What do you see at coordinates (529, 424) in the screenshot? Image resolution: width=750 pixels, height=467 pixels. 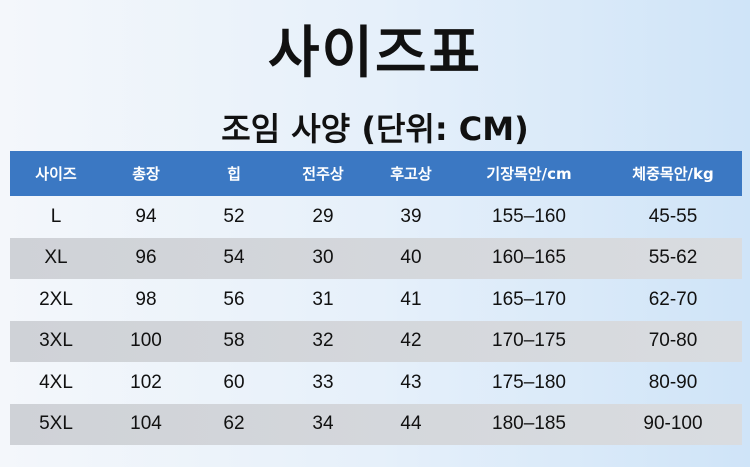 I see `table-cell: 180–185` at bounding box center [529, 424].